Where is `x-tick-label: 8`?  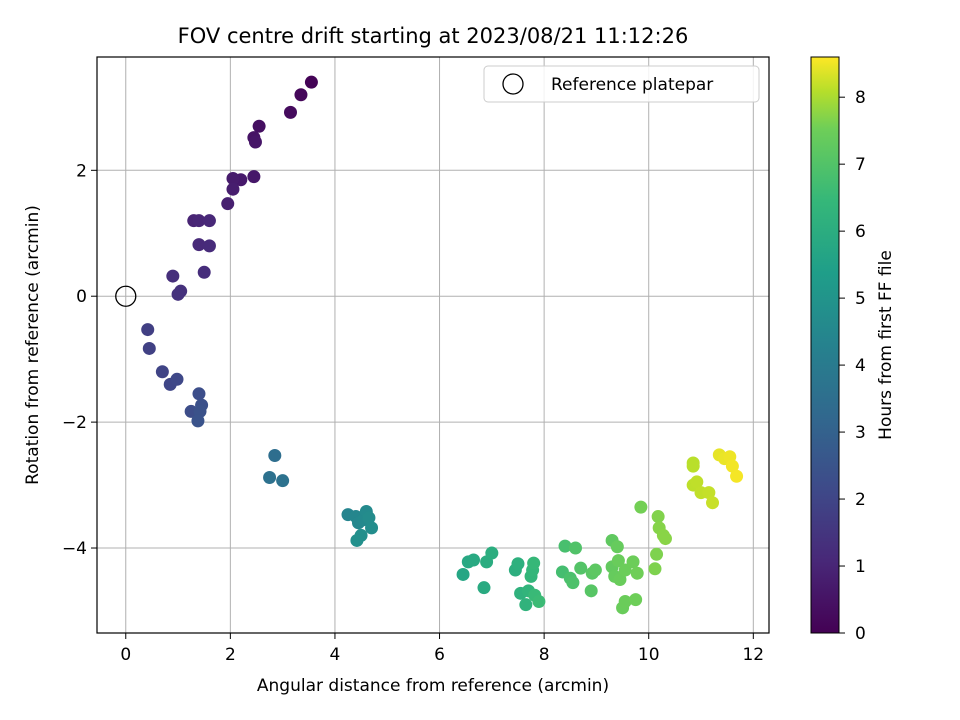 x-tick-label: 8 is located at coordinates (544, 655).